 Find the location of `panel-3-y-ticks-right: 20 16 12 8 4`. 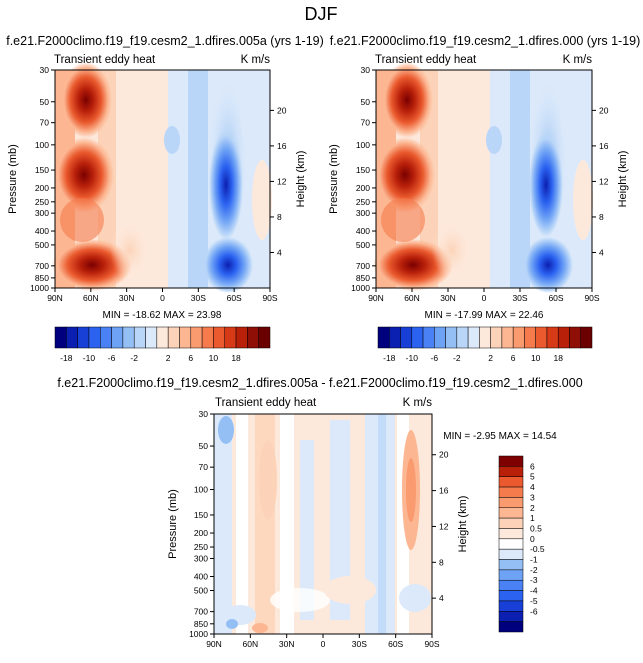

panel-3-y-ticks-right: 20 16 12 8 4 is located at coordinates (440, 526).